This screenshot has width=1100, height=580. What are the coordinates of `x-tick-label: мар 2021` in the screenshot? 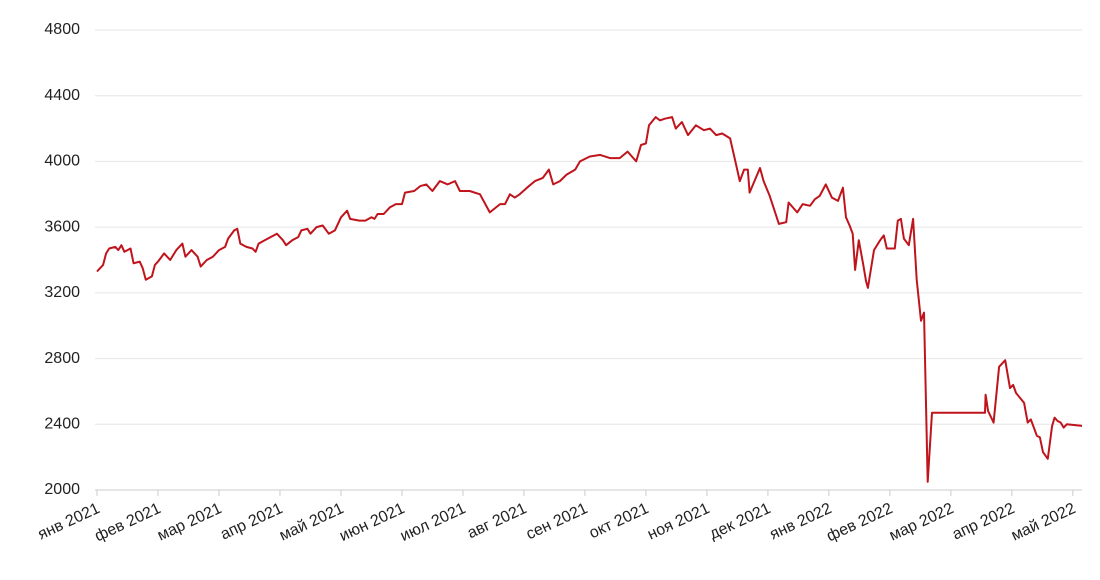 It's located at (190, 522).